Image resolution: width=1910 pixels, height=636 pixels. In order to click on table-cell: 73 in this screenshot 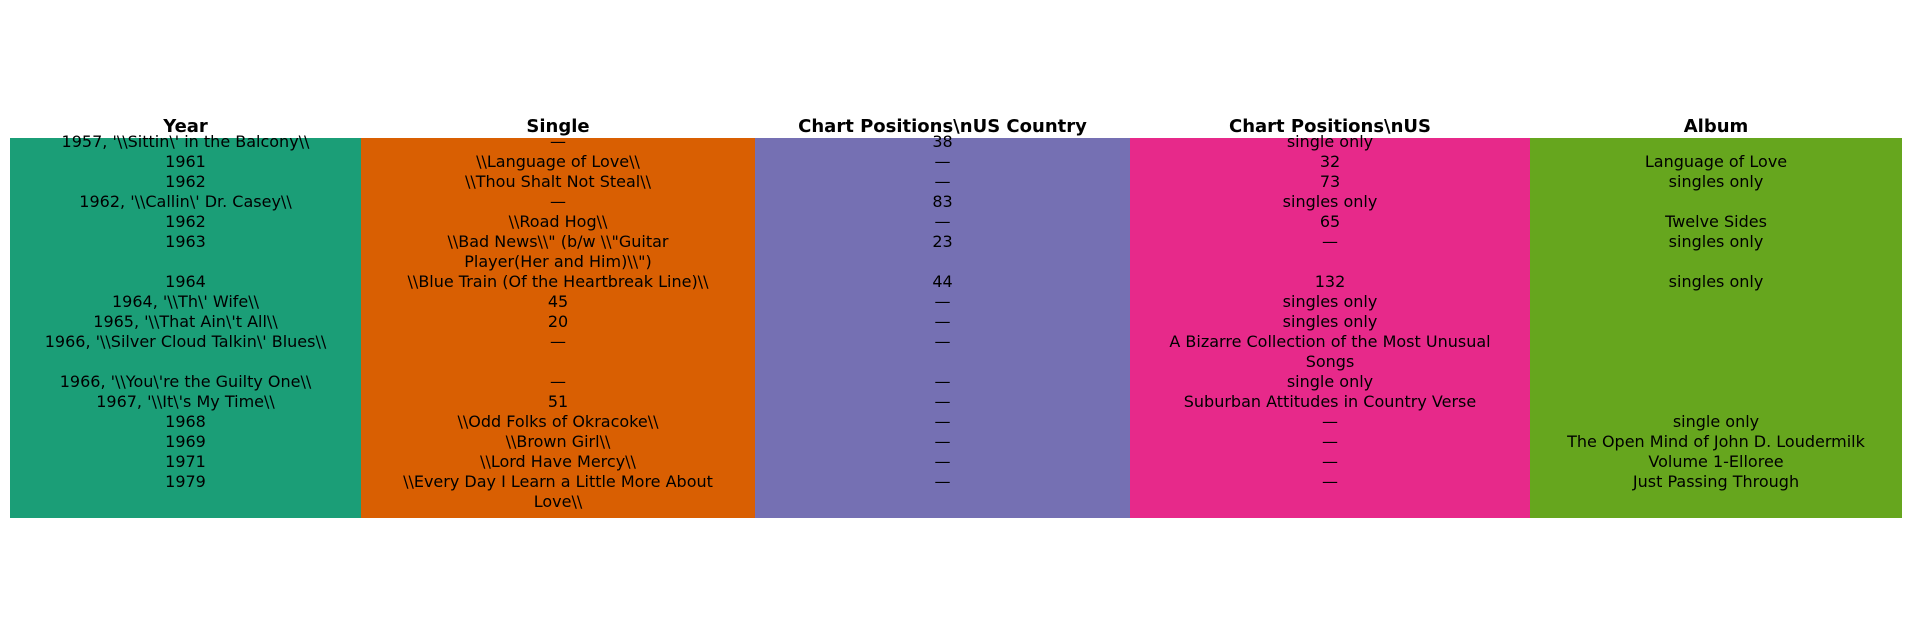, I will do `click(1330, 182)`.